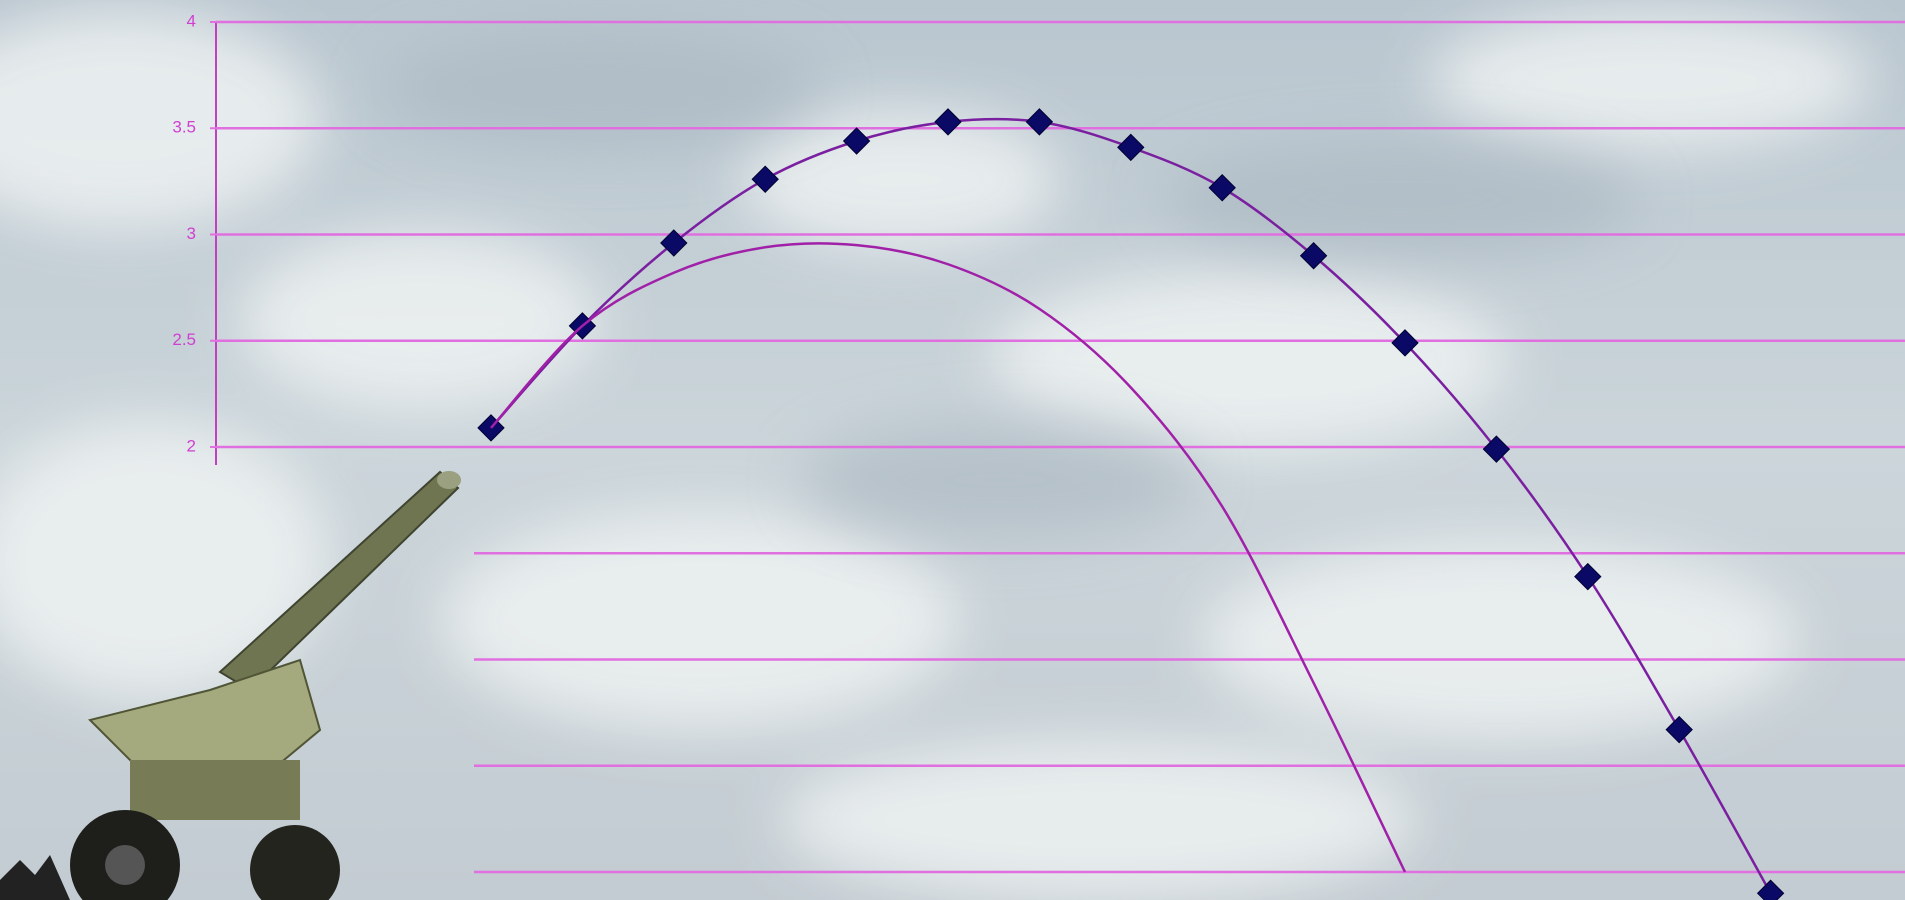  What do you see at coordinates (191, 20) in the screenshot?
I see `y-tick-label: 4` at bounding box center [191, 20].